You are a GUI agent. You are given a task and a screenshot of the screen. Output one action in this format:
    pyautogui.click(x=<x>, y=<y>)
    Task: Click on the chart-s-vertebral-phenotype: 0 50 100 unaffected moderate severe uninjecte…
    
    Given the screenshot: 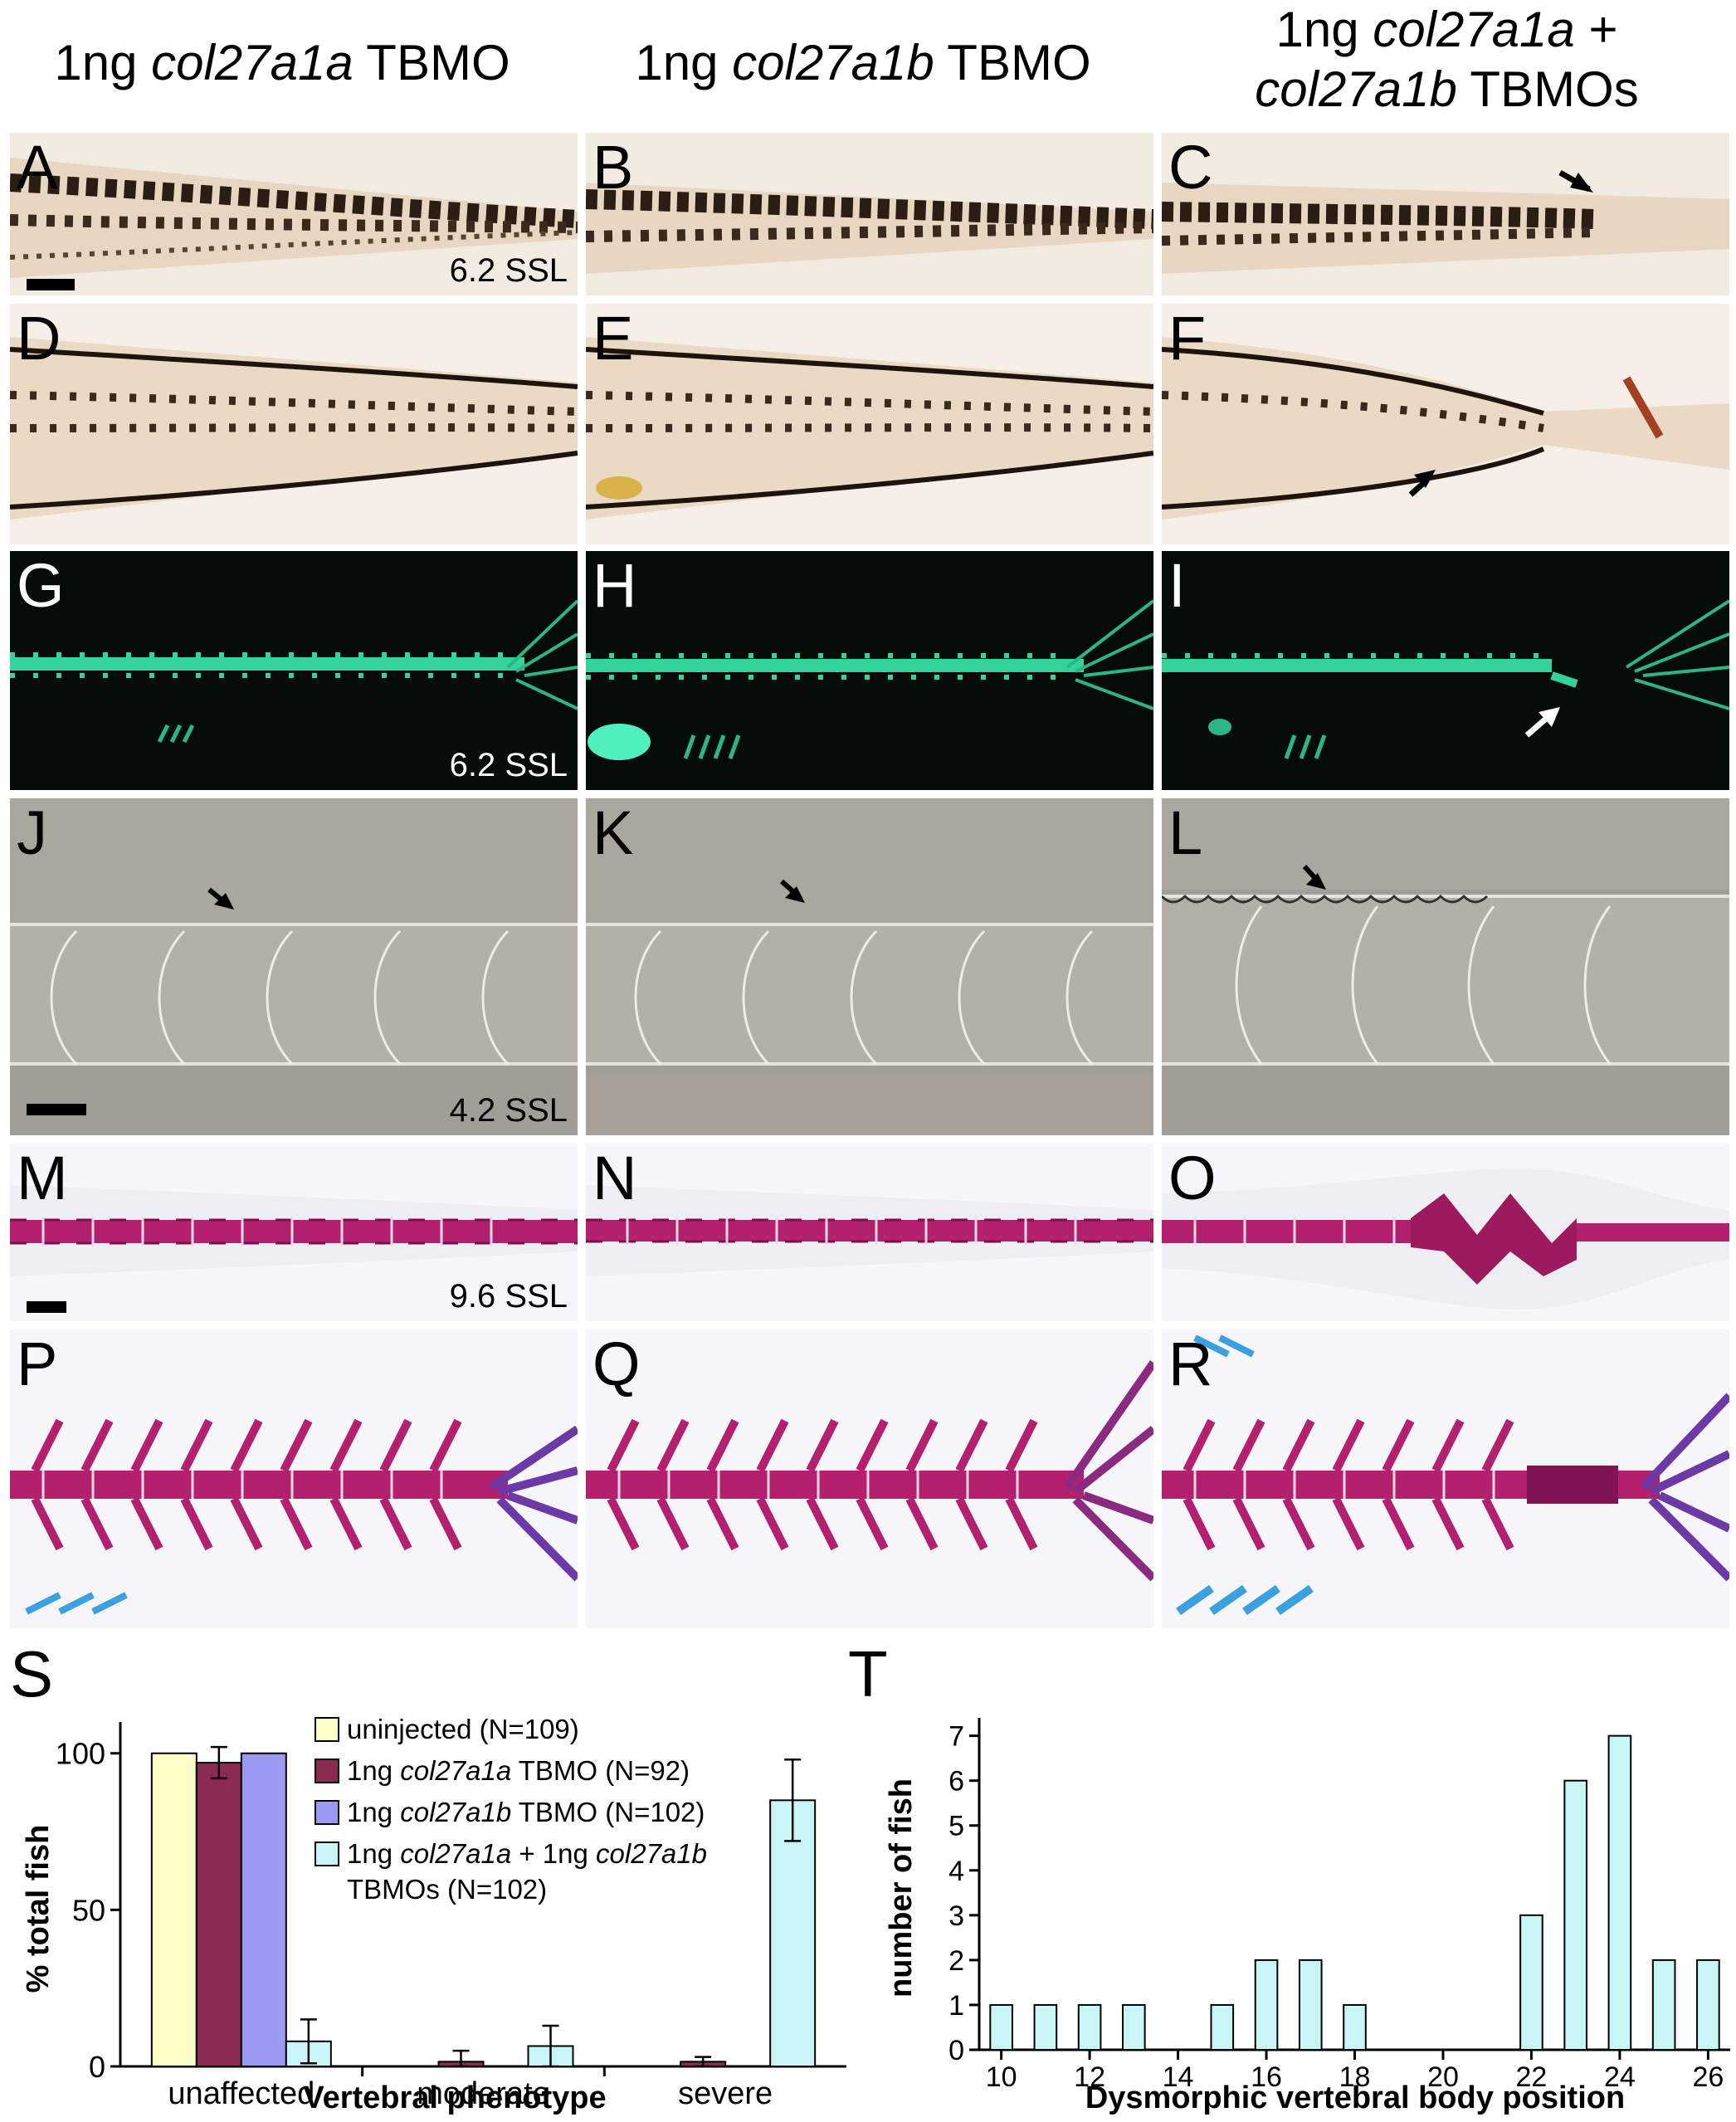 What is the action you would take?
    pyautogui.click(x=433, y=1914)
    